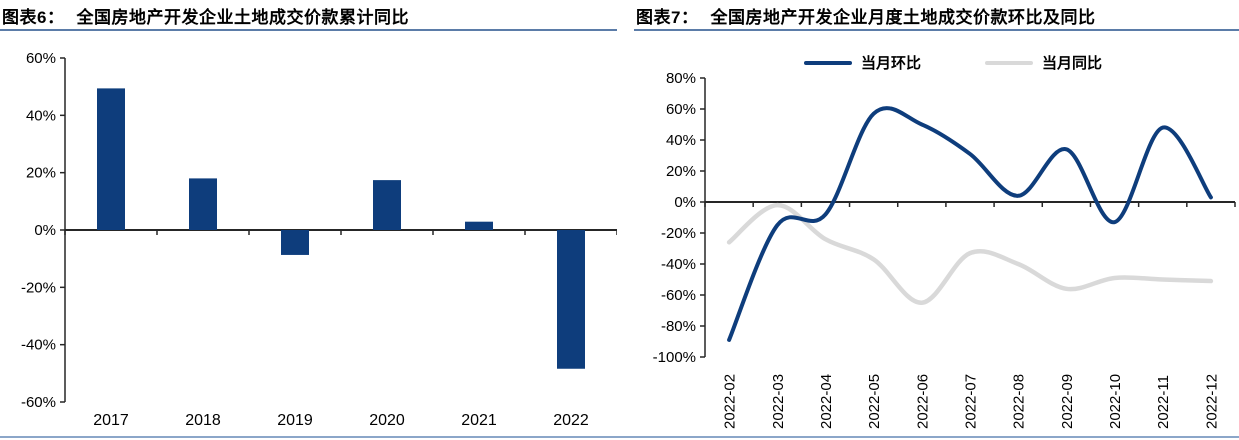 This screenshot has width=1239, height=440. I want to click on x-tick-label: 2019, so click(295, 420).